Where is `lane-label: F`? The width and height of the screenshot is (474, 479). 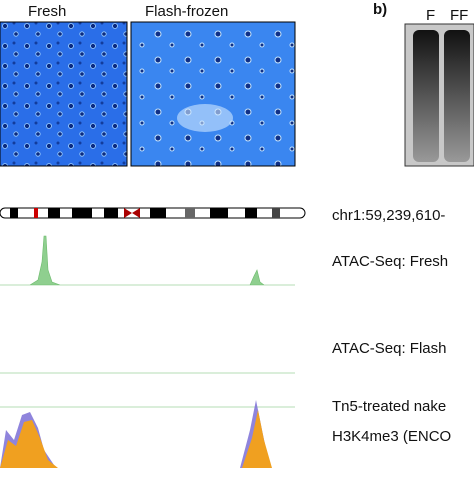 lane-label: F is located at coordinates (430, 15).